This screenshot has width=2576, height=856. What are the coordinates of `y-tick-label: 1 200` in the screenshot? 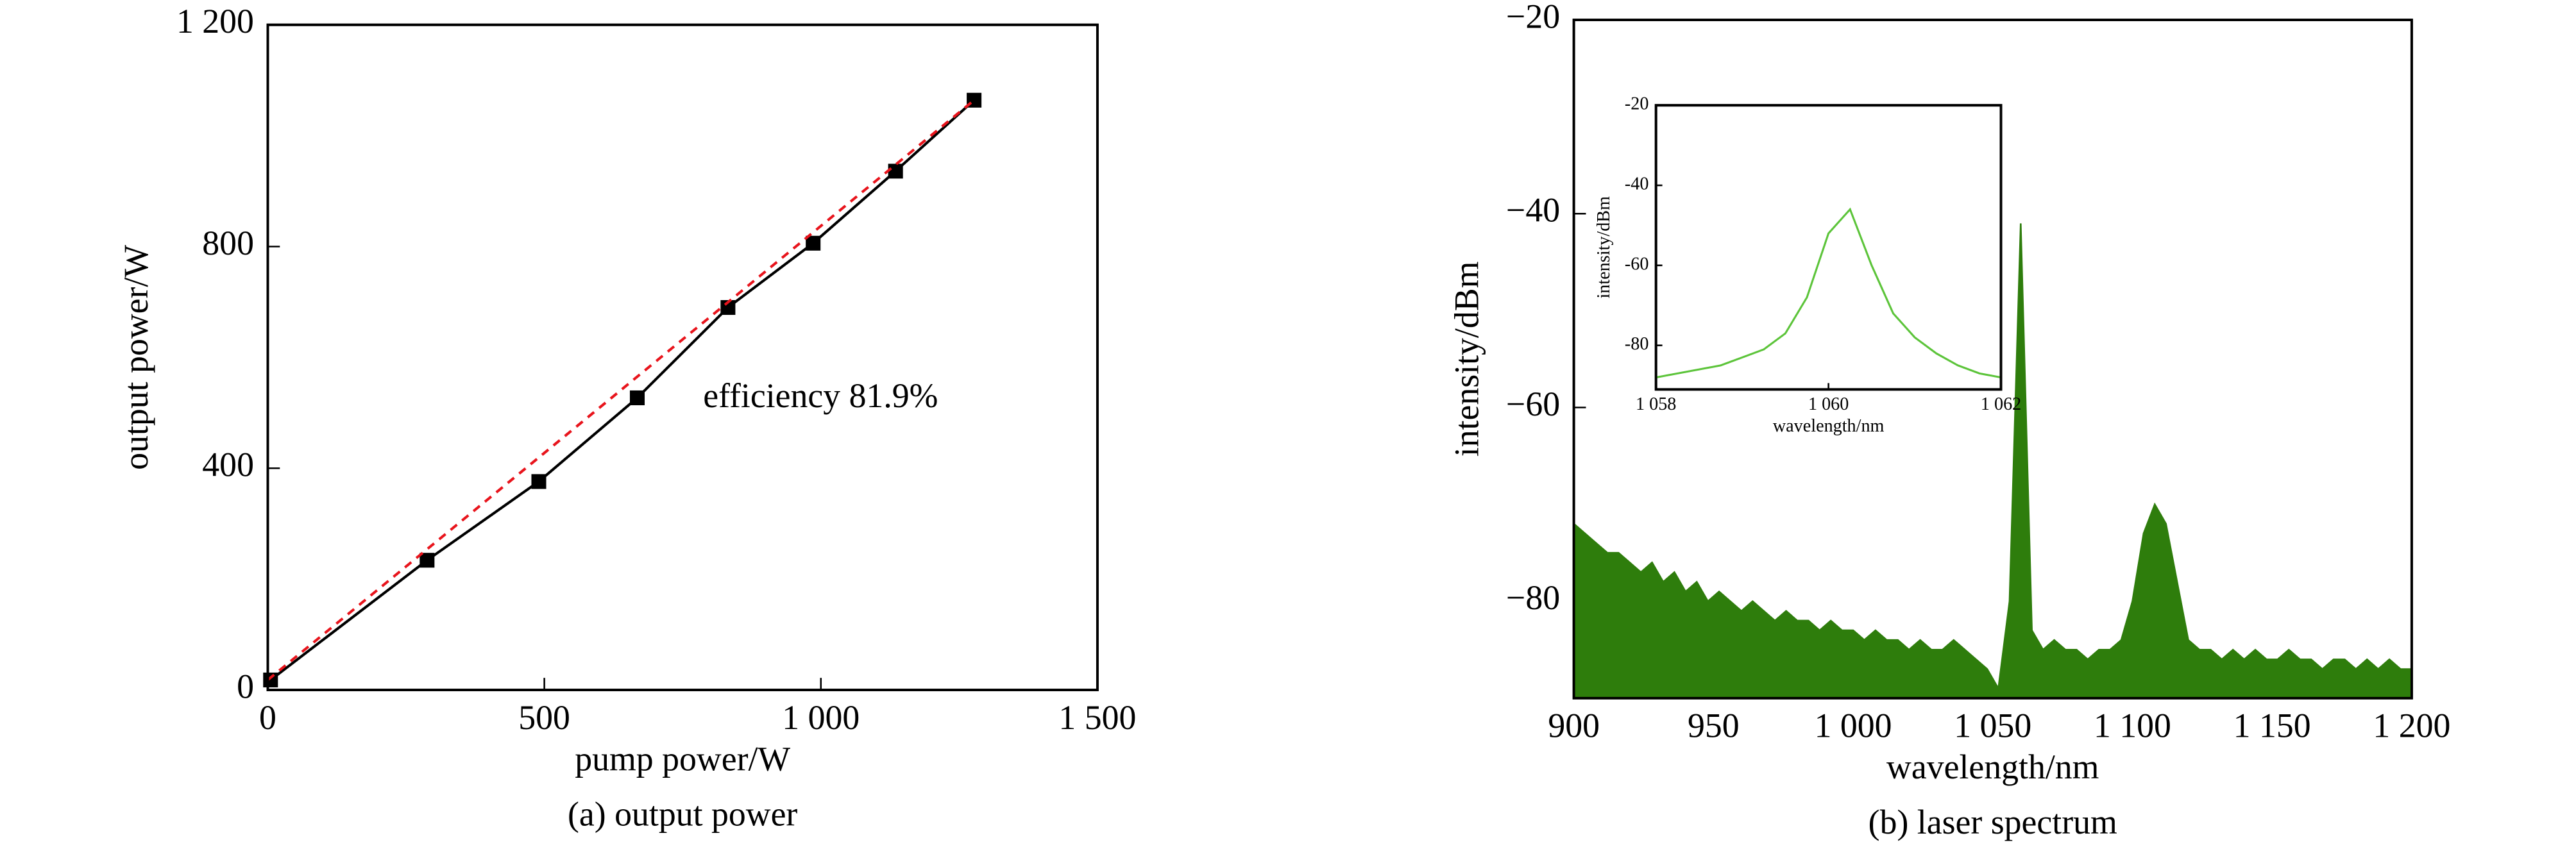 It's located at (215, 21).